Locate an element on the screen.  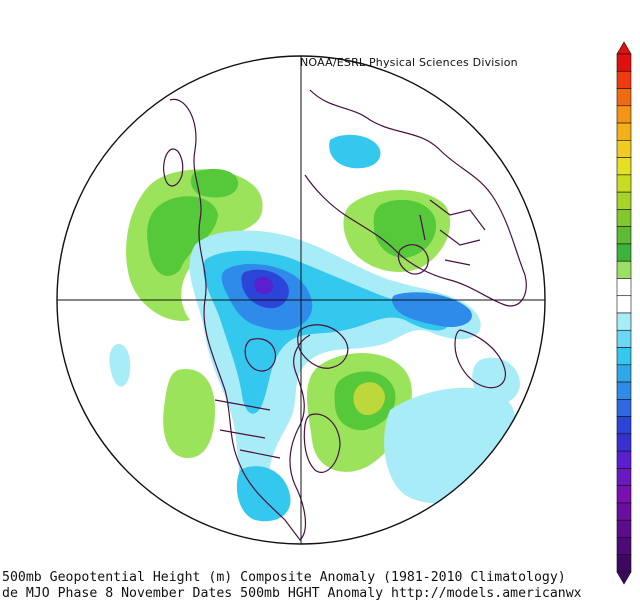
colorbar is located at coordinates (624, 313).